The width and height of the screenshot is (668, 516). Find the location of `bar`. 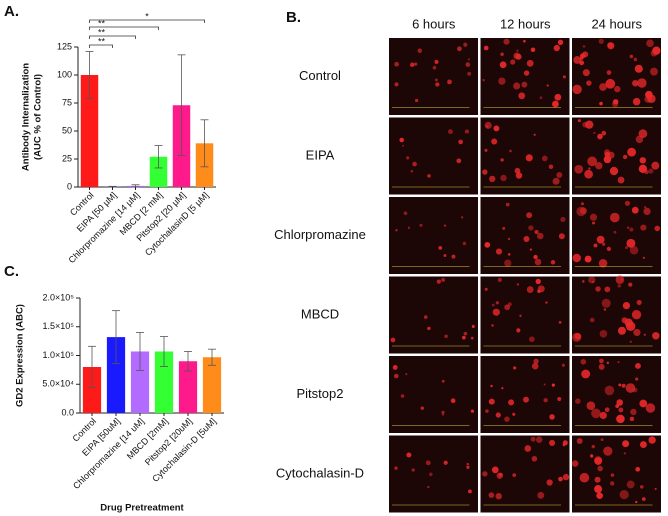

bar is located at coordinates (188, 387).